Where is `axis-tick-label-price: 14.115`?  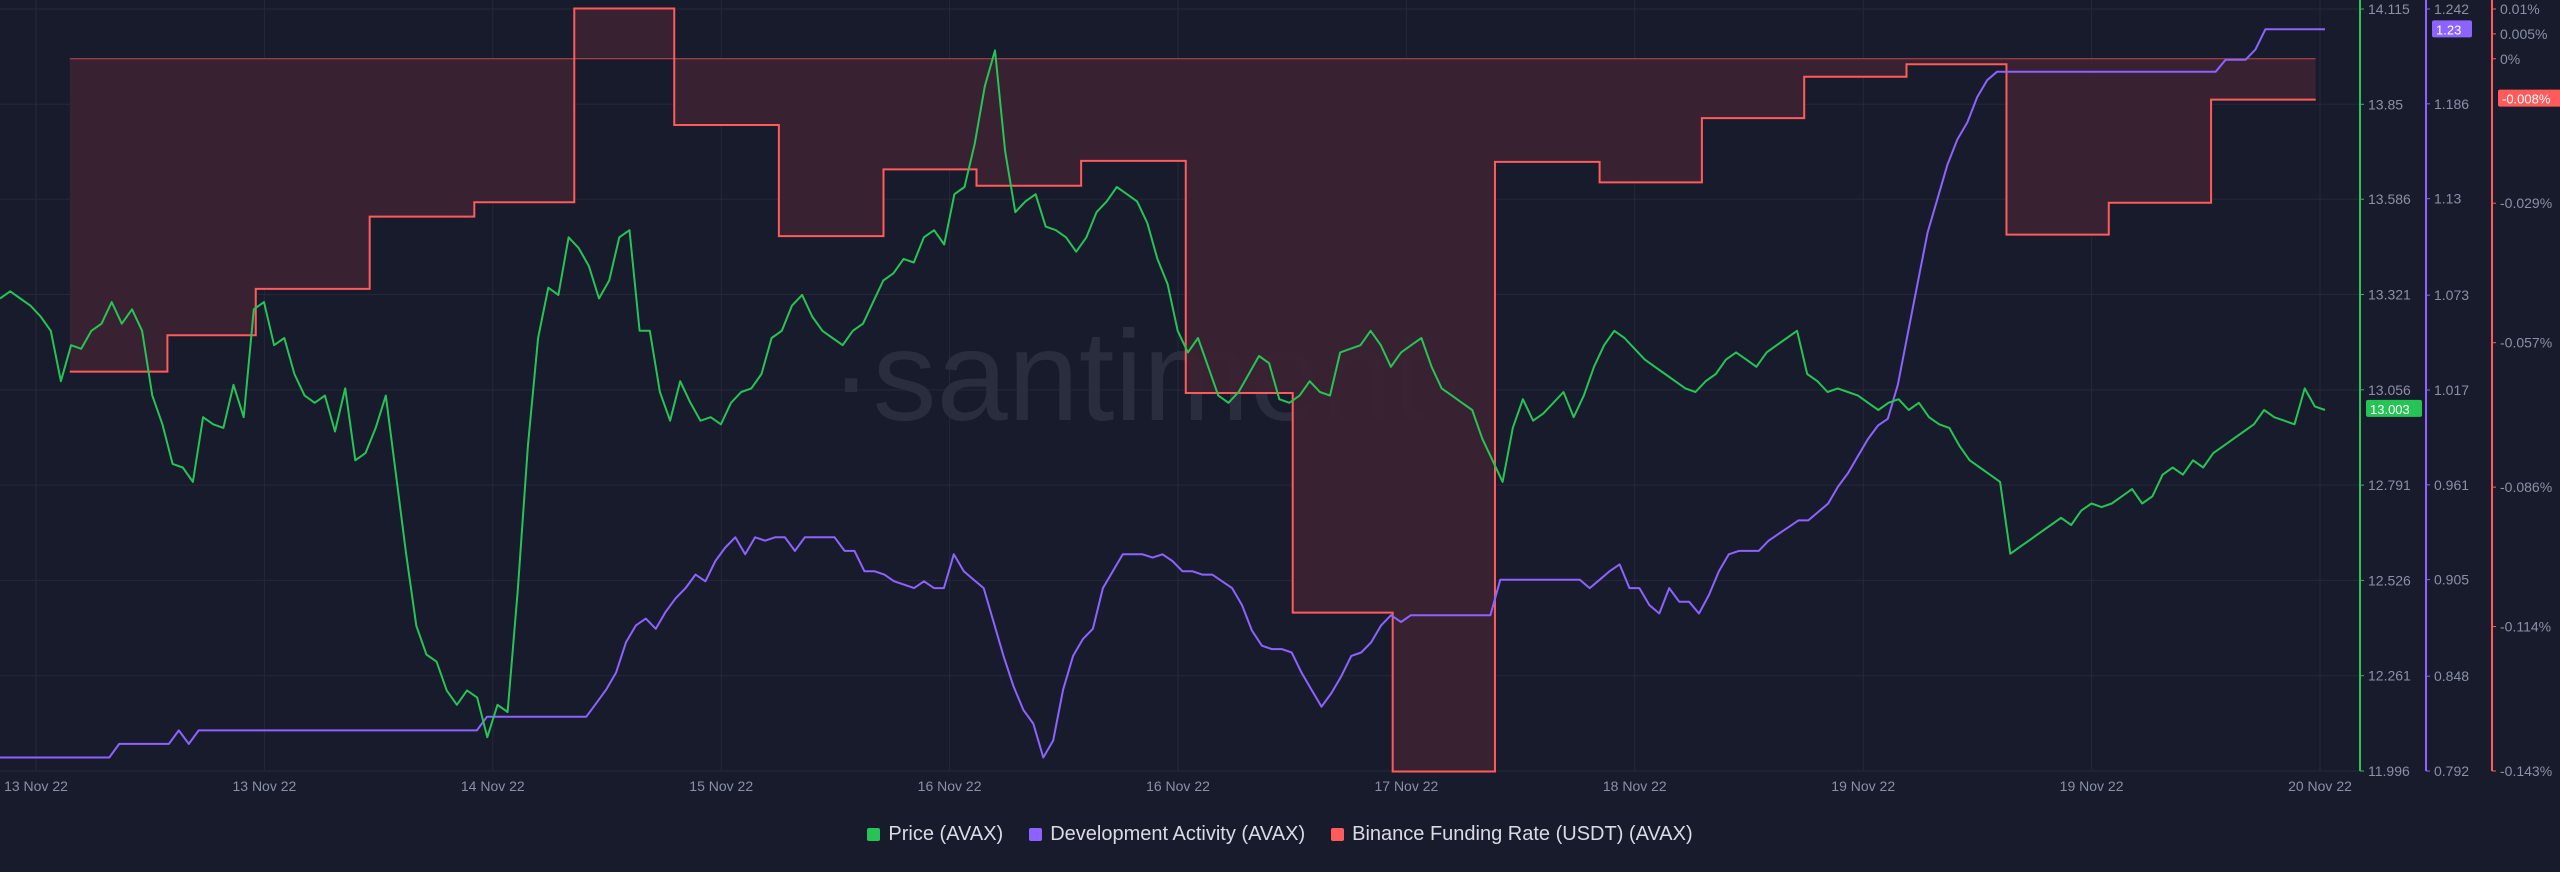
axis-tick-label-price: 14.115 is located at coordinates (2389, 9).